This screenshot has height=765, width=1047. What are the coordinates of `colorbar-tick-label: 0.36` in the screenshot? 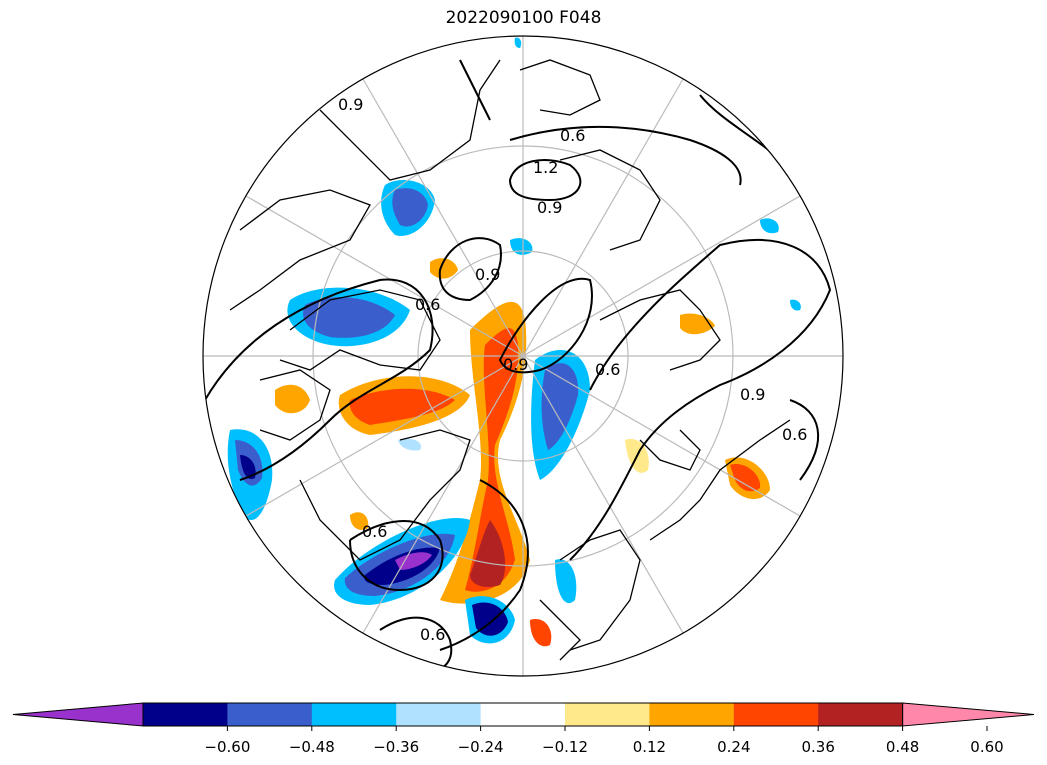 It's located at (817, 747).